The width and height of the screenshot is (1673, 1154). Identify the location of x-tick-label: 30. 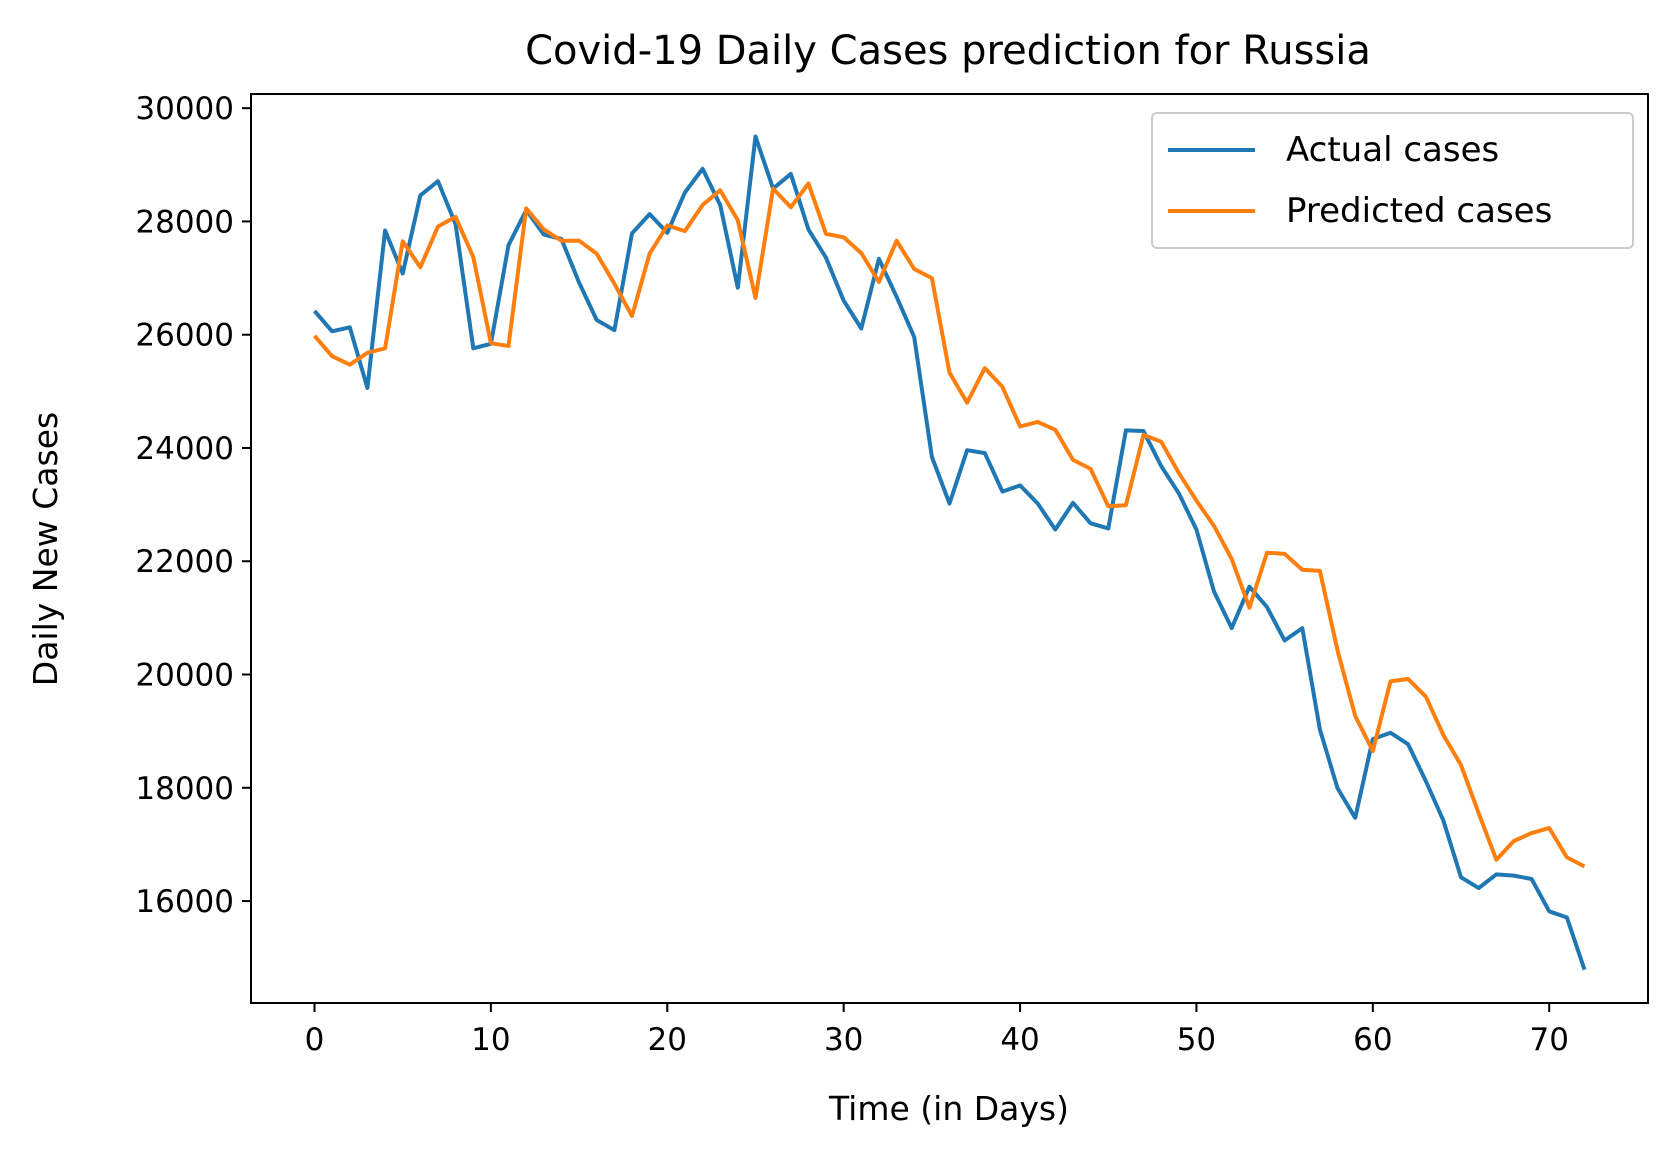
(843, 1040).